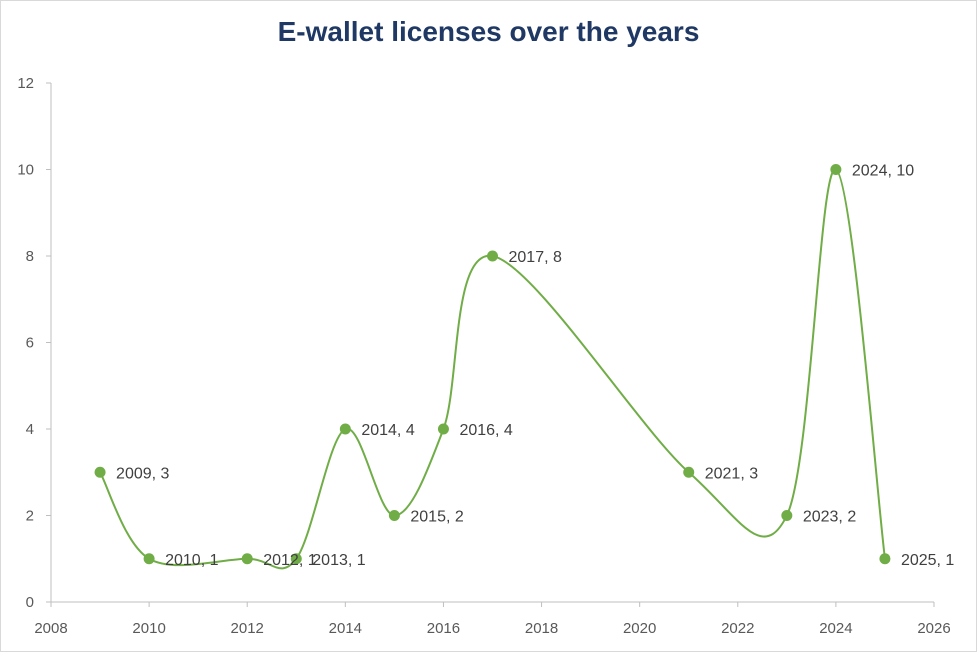 This screenshot has width=977, height=652. I want to click on data-label: 2017, 8, so click(535, 257).